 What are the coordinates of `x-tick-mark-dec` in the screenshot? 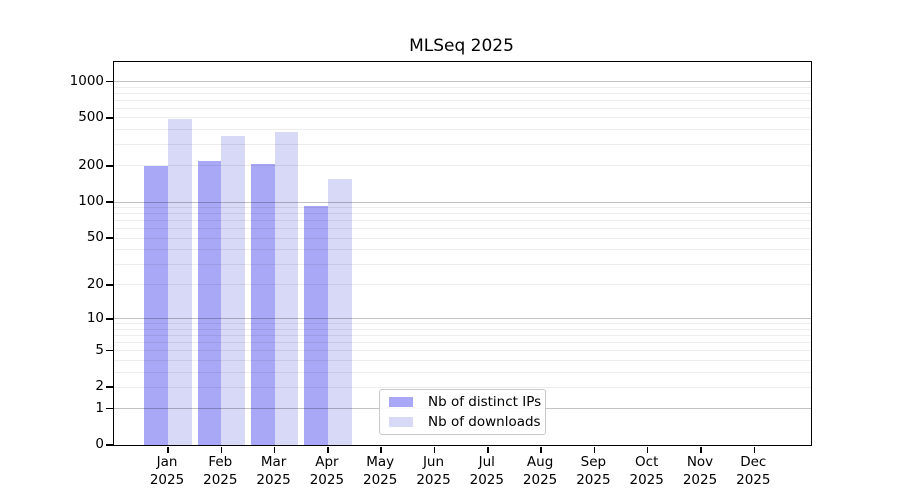 It's located at (754, 449).